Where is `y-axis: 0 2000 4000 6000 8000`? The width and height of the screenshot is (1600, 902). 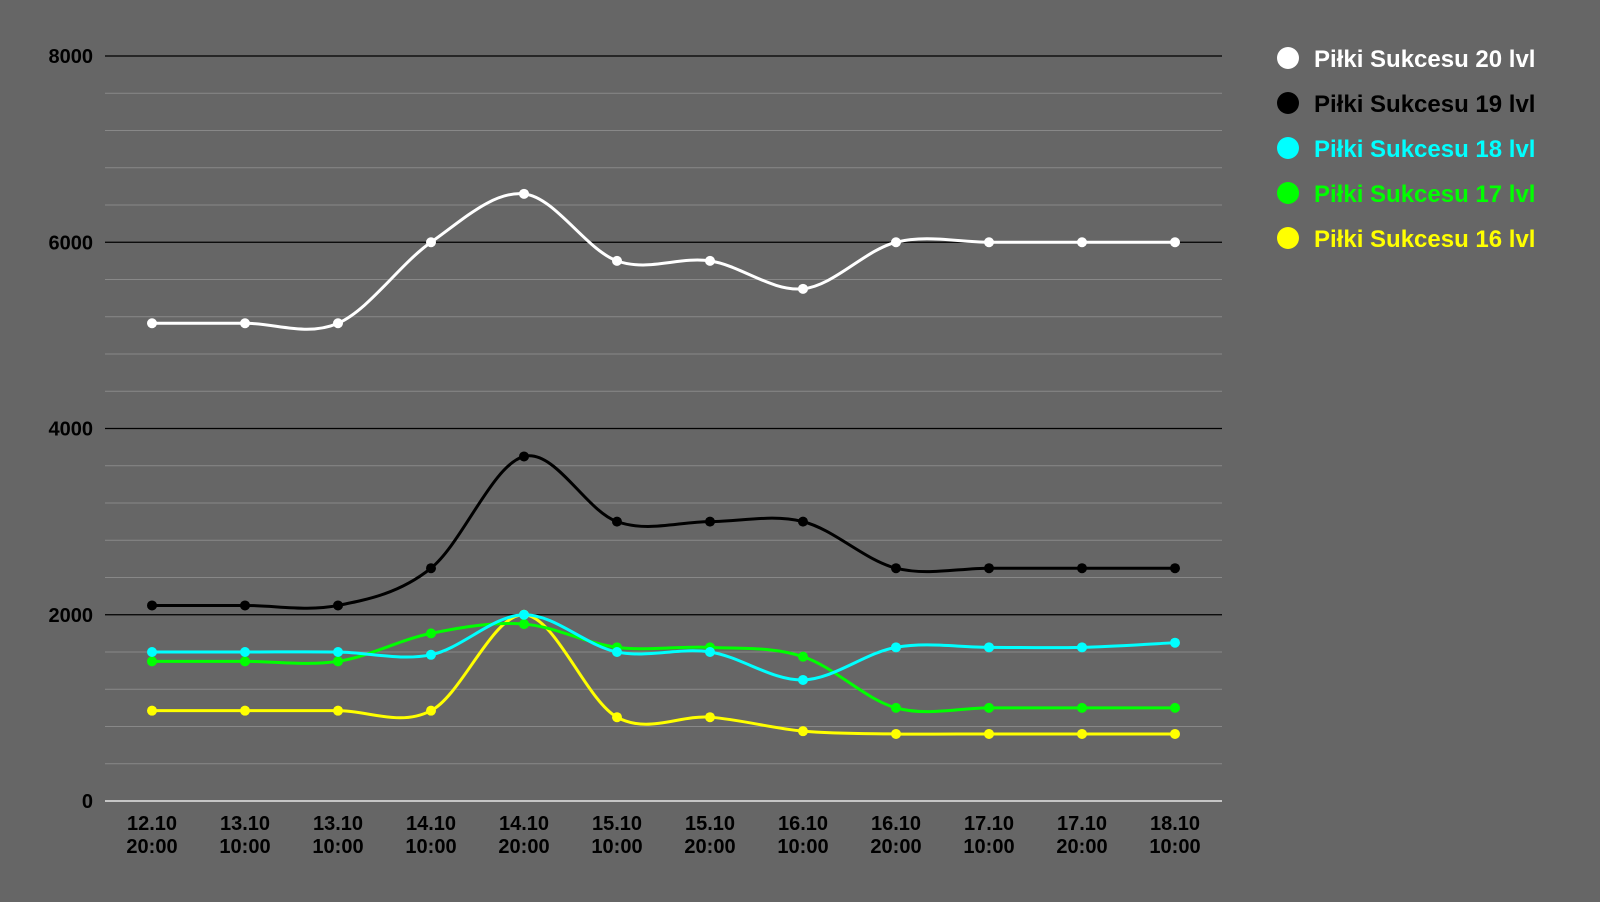
y-axis: 0 2000 4000 6000 8000 is located at coordinates (71, 429).